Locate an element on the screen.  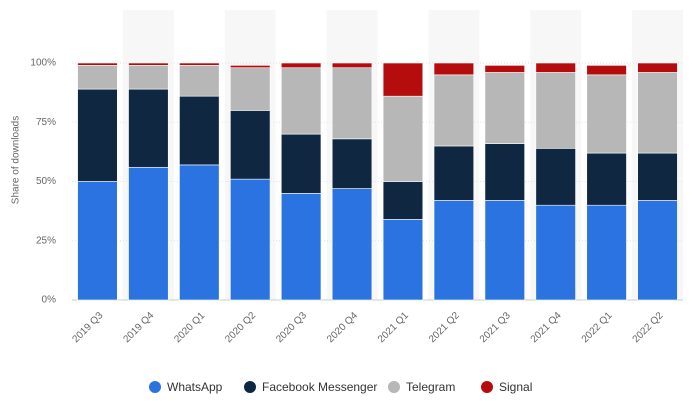
x-tick-label: 2022 Q1 is located at coordinates (597, 327).